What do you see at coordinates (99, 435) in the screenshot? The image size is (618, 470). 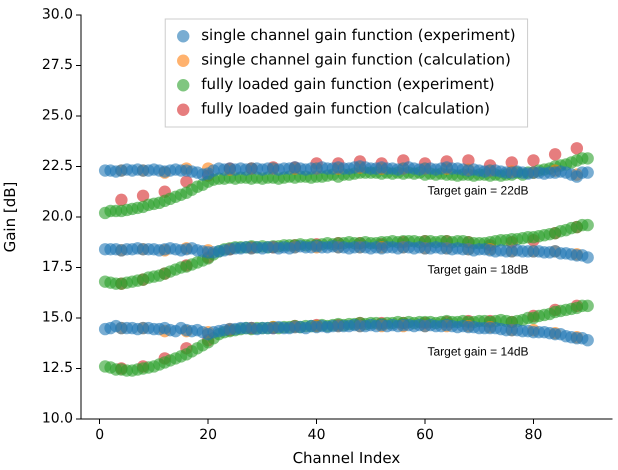 I see `x-tick-label: 0` at bounding box center [99, 435].